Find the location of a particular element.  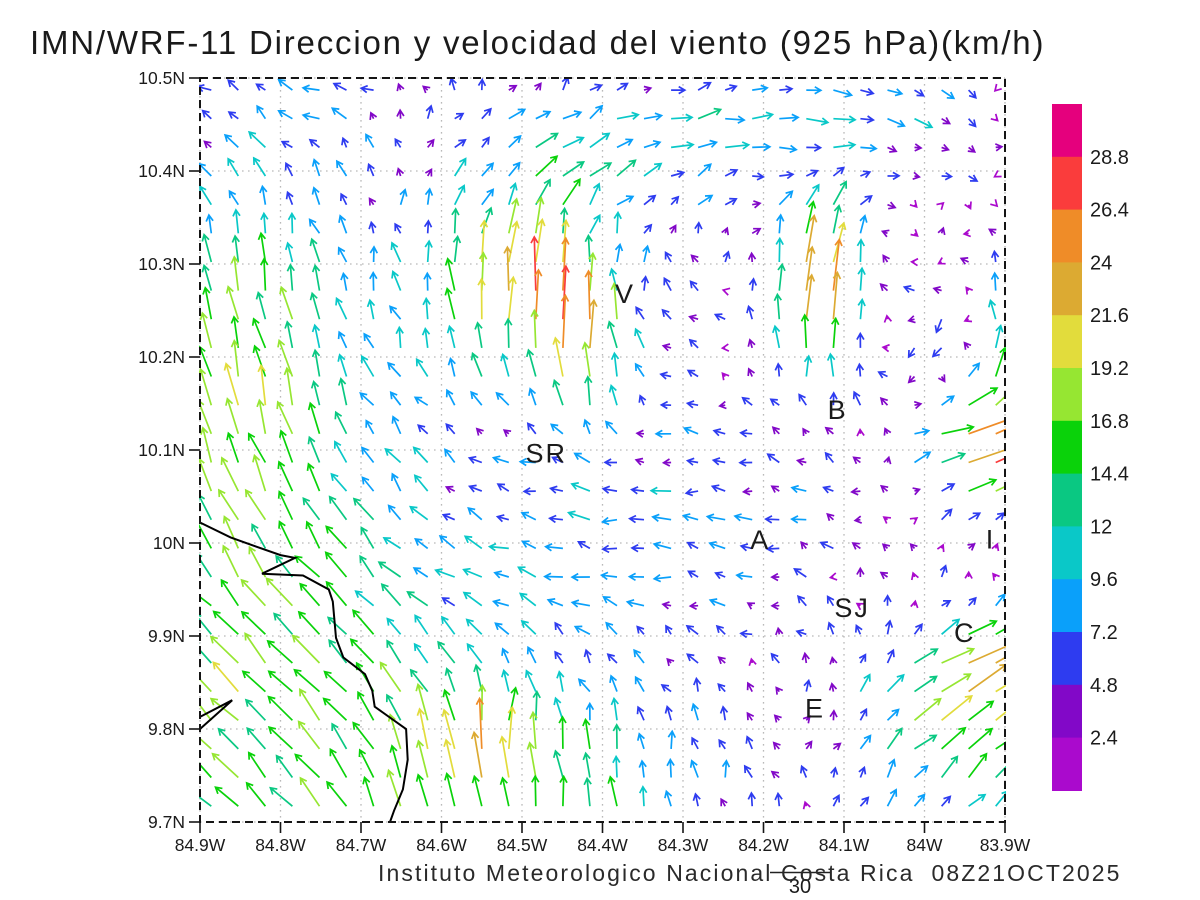

city-label-b: B is located at coordinates (838, 410).